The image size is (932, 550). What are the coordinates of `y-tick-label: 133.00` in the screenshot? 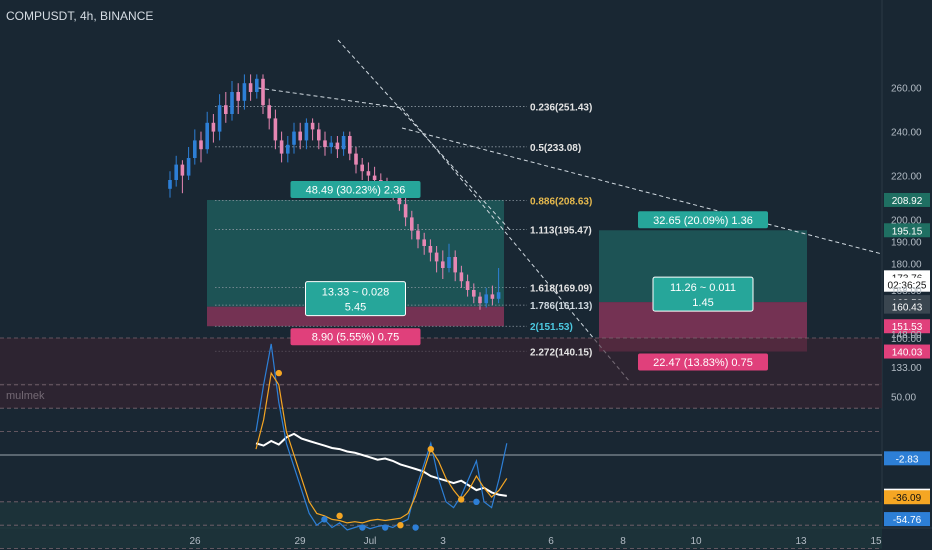 It's located at (906, 368).